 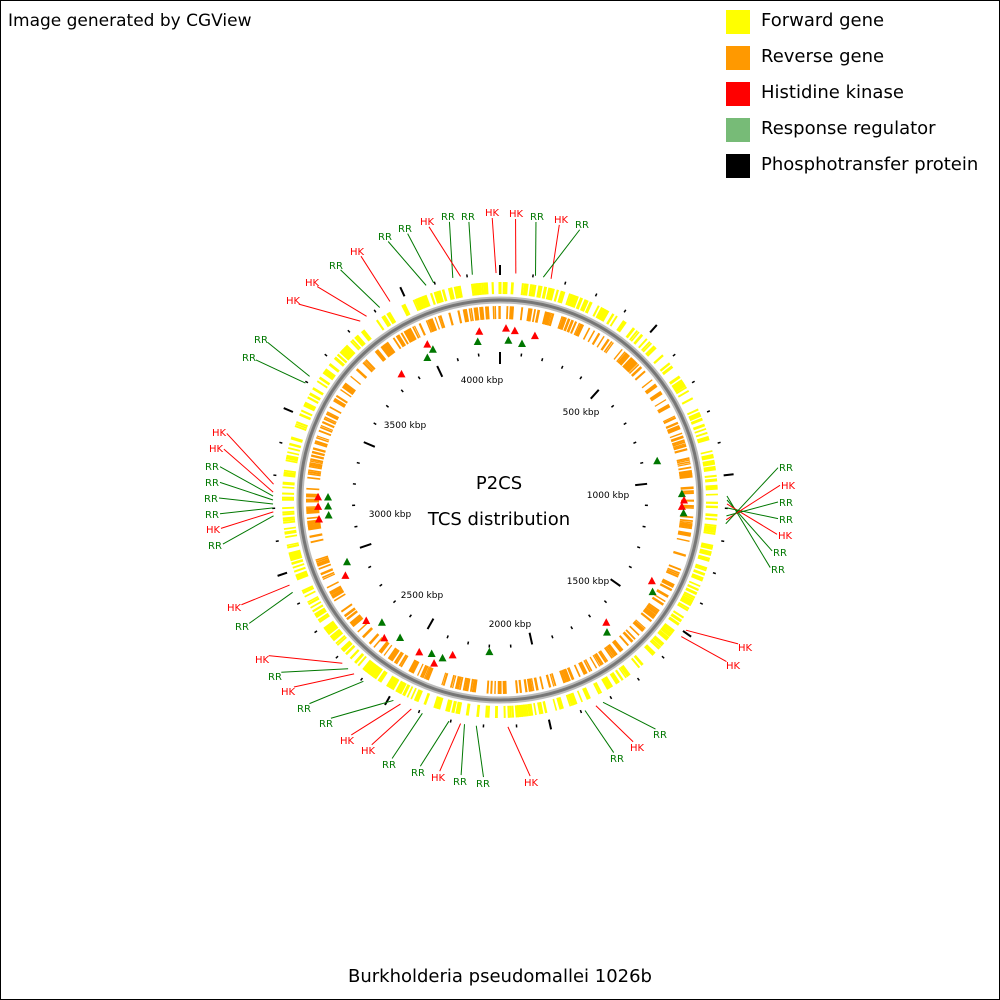 I want to click on hk-label: HK, so click(x=293, y=301).